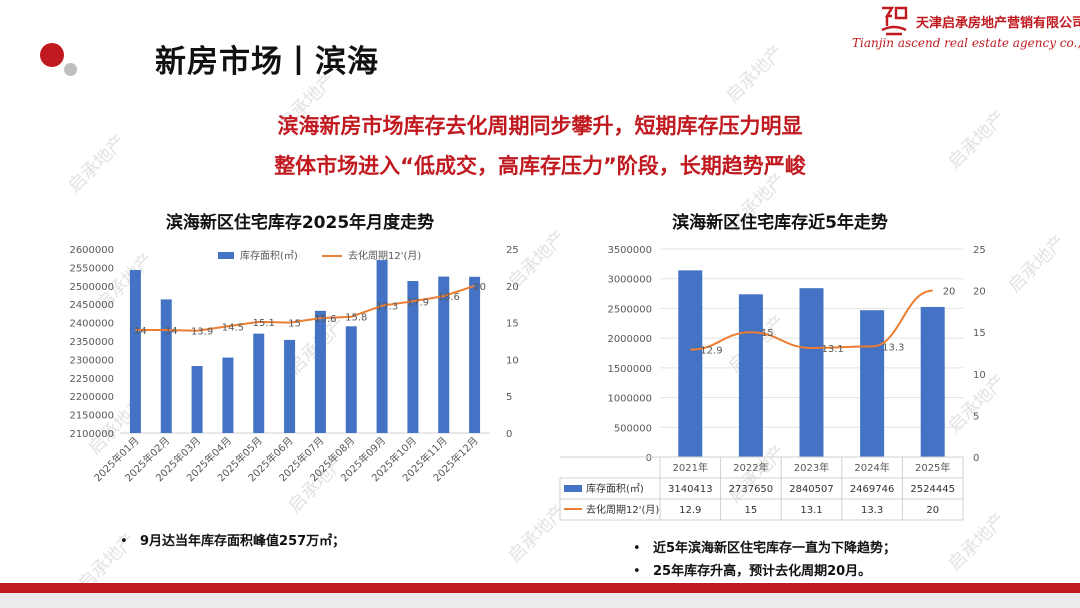 The width and height of the screenshot is (1080, 608). I want to click on page-title: 新房市场丨滨海, so click(267, 62).